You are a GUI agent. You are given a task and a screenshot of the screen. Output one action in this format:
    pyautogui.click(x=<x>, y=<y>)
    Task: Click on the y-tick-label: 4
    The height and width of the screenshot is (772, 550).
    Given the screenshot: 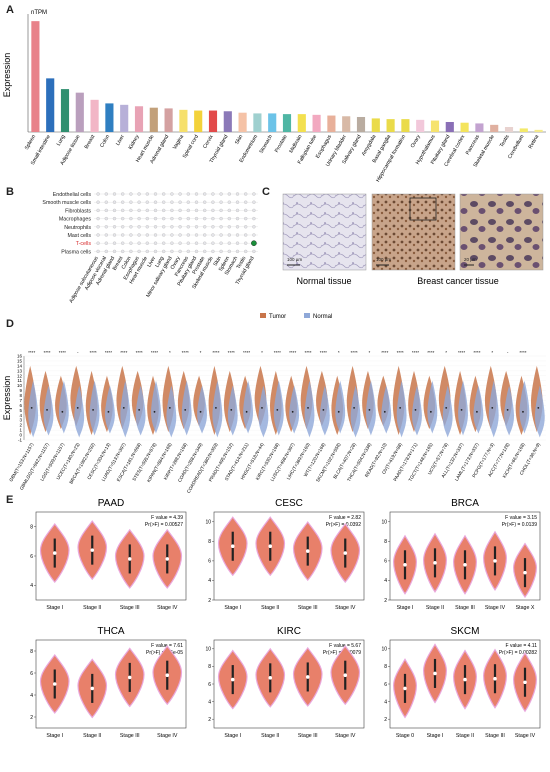 What is the action you would take?
    pyautogui.click(x=31, y=586)
    